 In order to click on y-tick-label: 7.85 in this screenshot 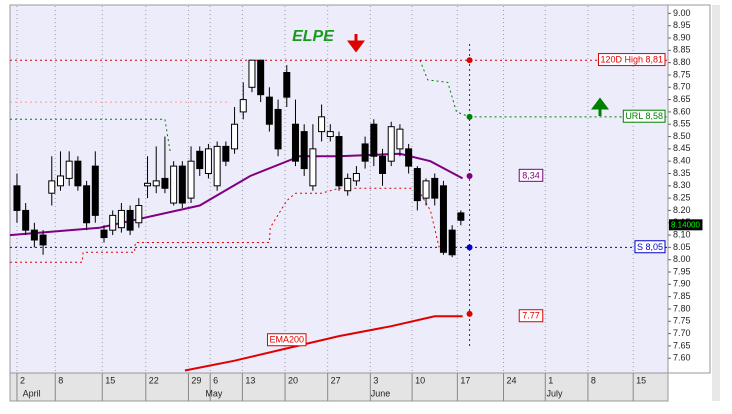, I will do `click(682, 296)`.